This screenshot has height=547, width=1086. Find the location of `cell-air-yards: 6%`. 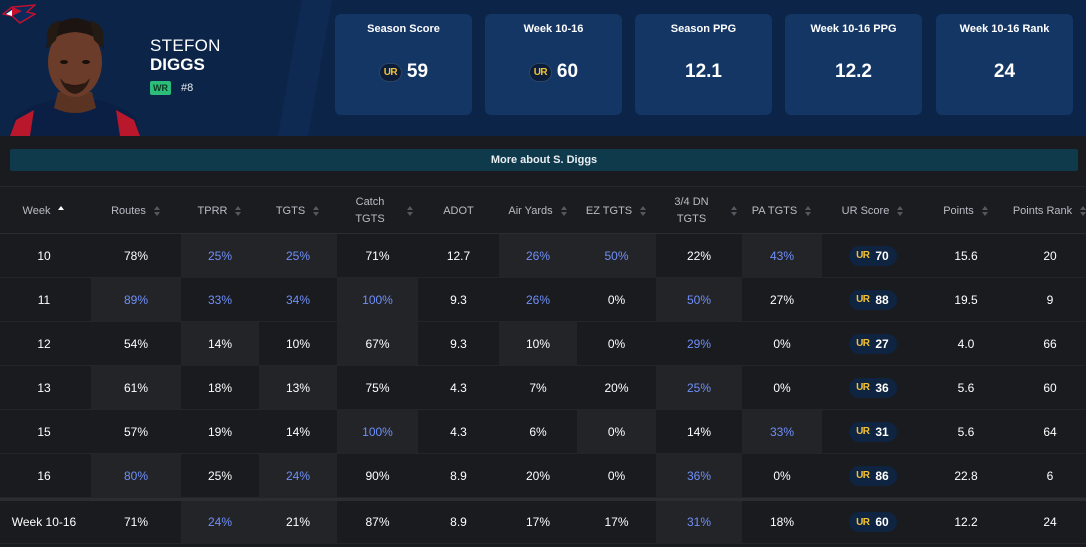

cell-air-yards: 6% is located at coordinates (538, 431).